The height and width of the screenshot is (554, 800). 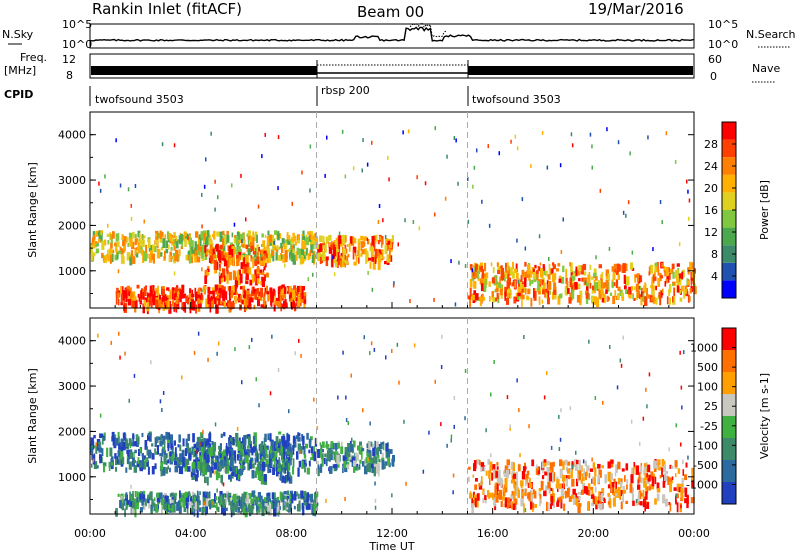 What do you see at coordinates (191, 533) in the screenshot?
I see `time-tick-label: 04:00` at bounding box center [191, 533].